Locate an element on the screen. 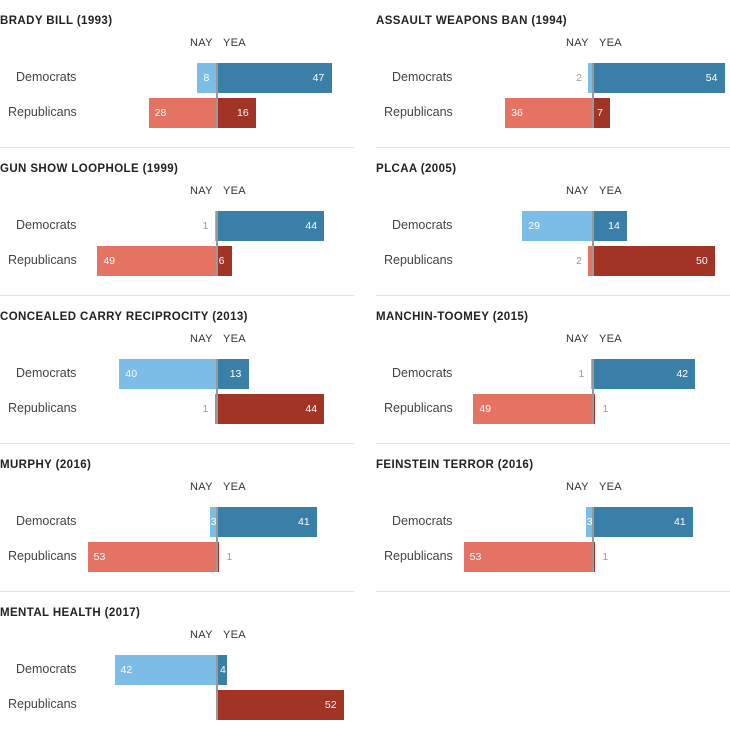 This screenshot has width=730, height=740. chart-title: MURPHY (2016) is located at coordinates (46, 465).